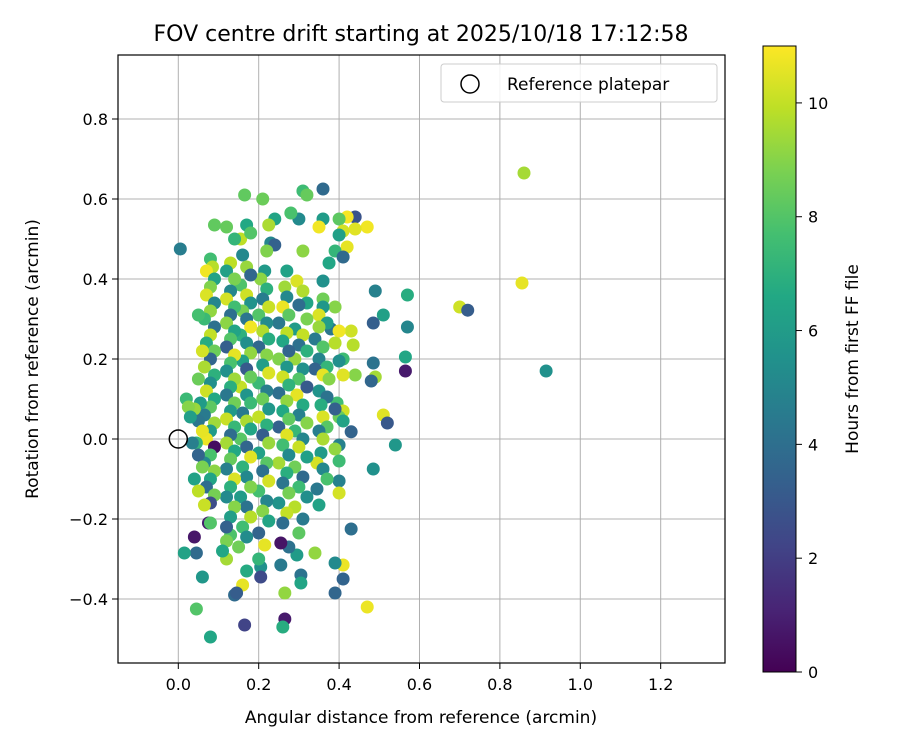 This screenshot has width=900, height=754. Describe the element at coordinates (813, 444) in the screenshot. I see `colorbar-tick-label: 4` at that location.